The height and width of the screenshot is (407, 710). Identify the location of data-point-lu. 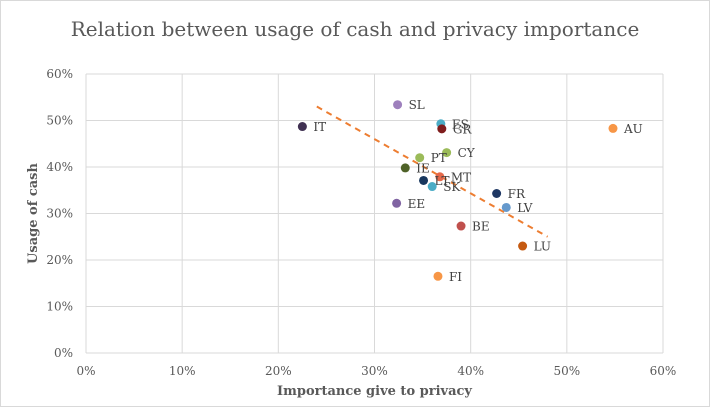
(523, 246).